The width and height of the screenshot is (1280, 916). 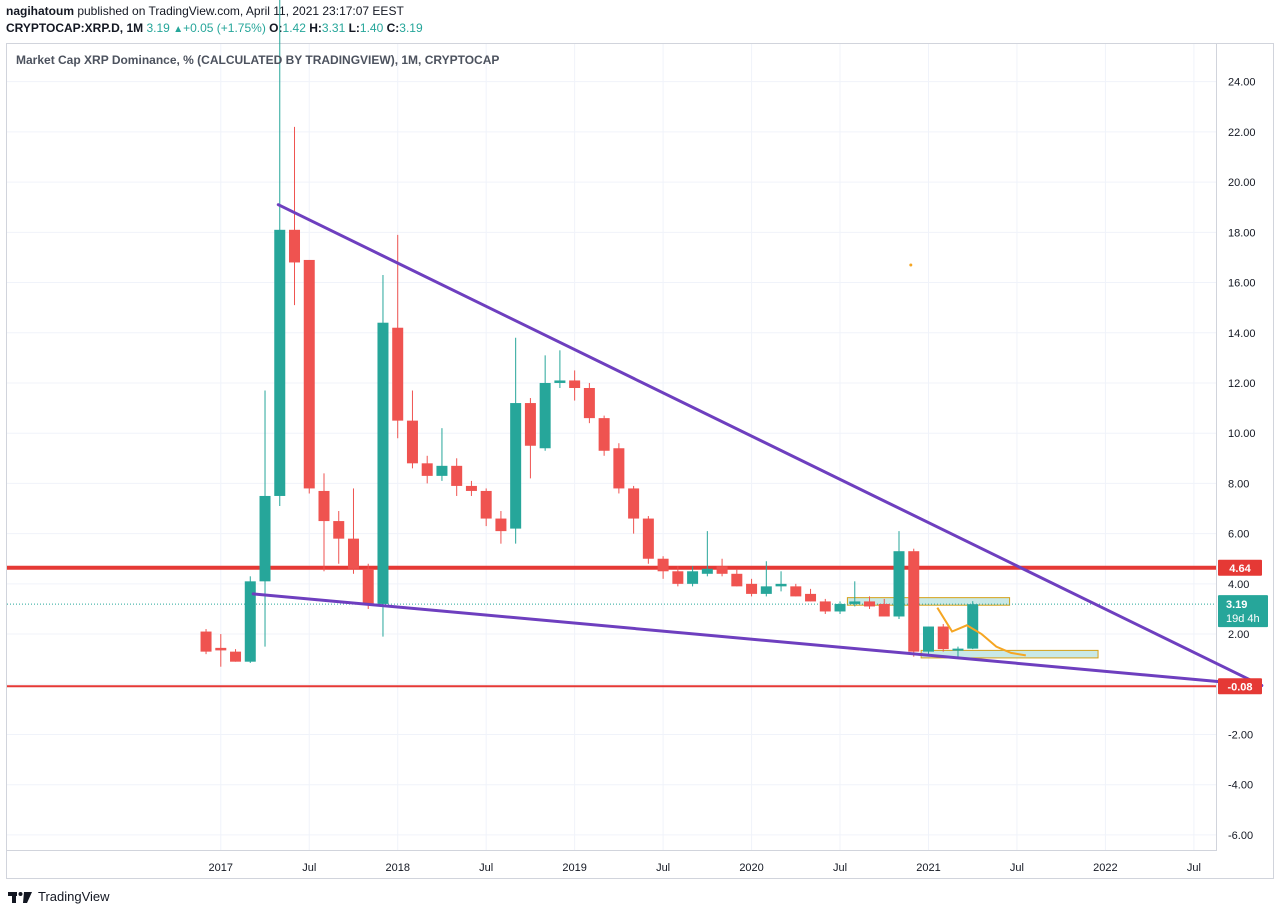 I want to click on y-tick-label: 10.00, so click(x=1242, y=434).